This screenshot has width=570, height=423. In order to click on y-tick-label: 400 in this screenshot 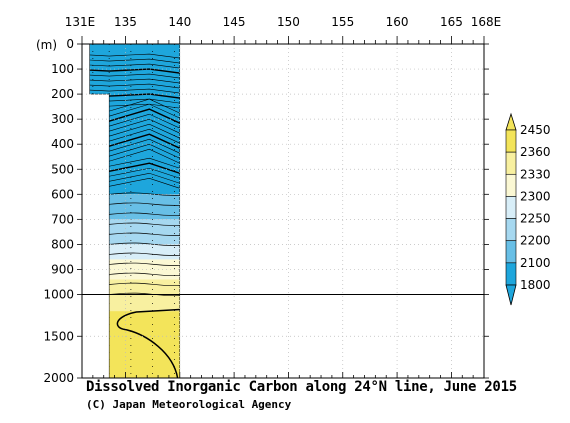, I will do `click(62, 144)`.